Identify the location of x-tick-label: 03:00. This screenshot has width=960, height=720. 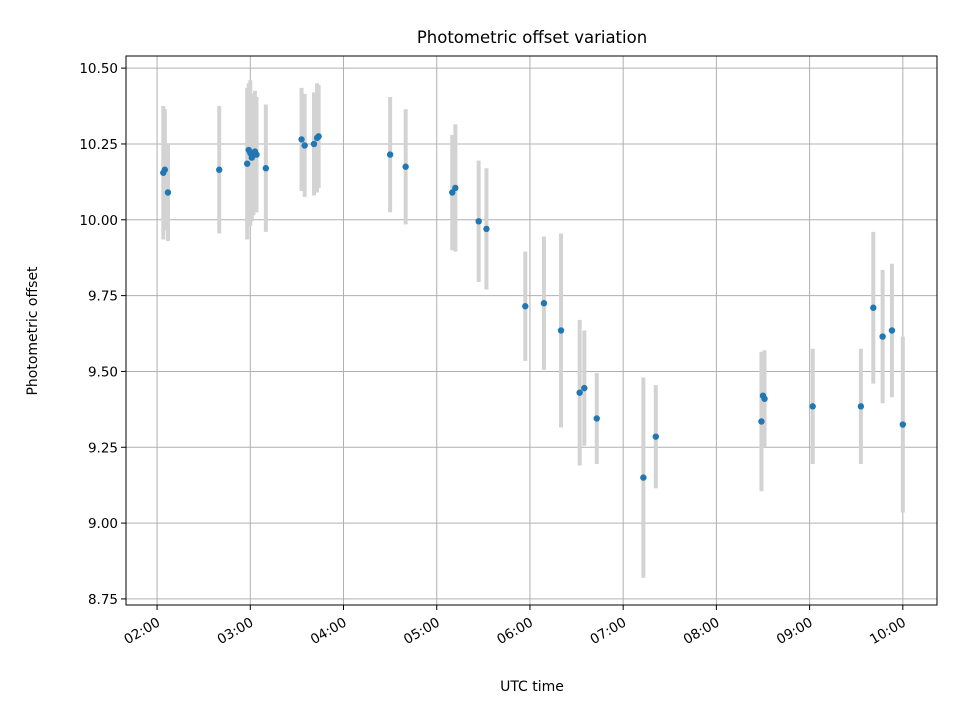
(236, 631).